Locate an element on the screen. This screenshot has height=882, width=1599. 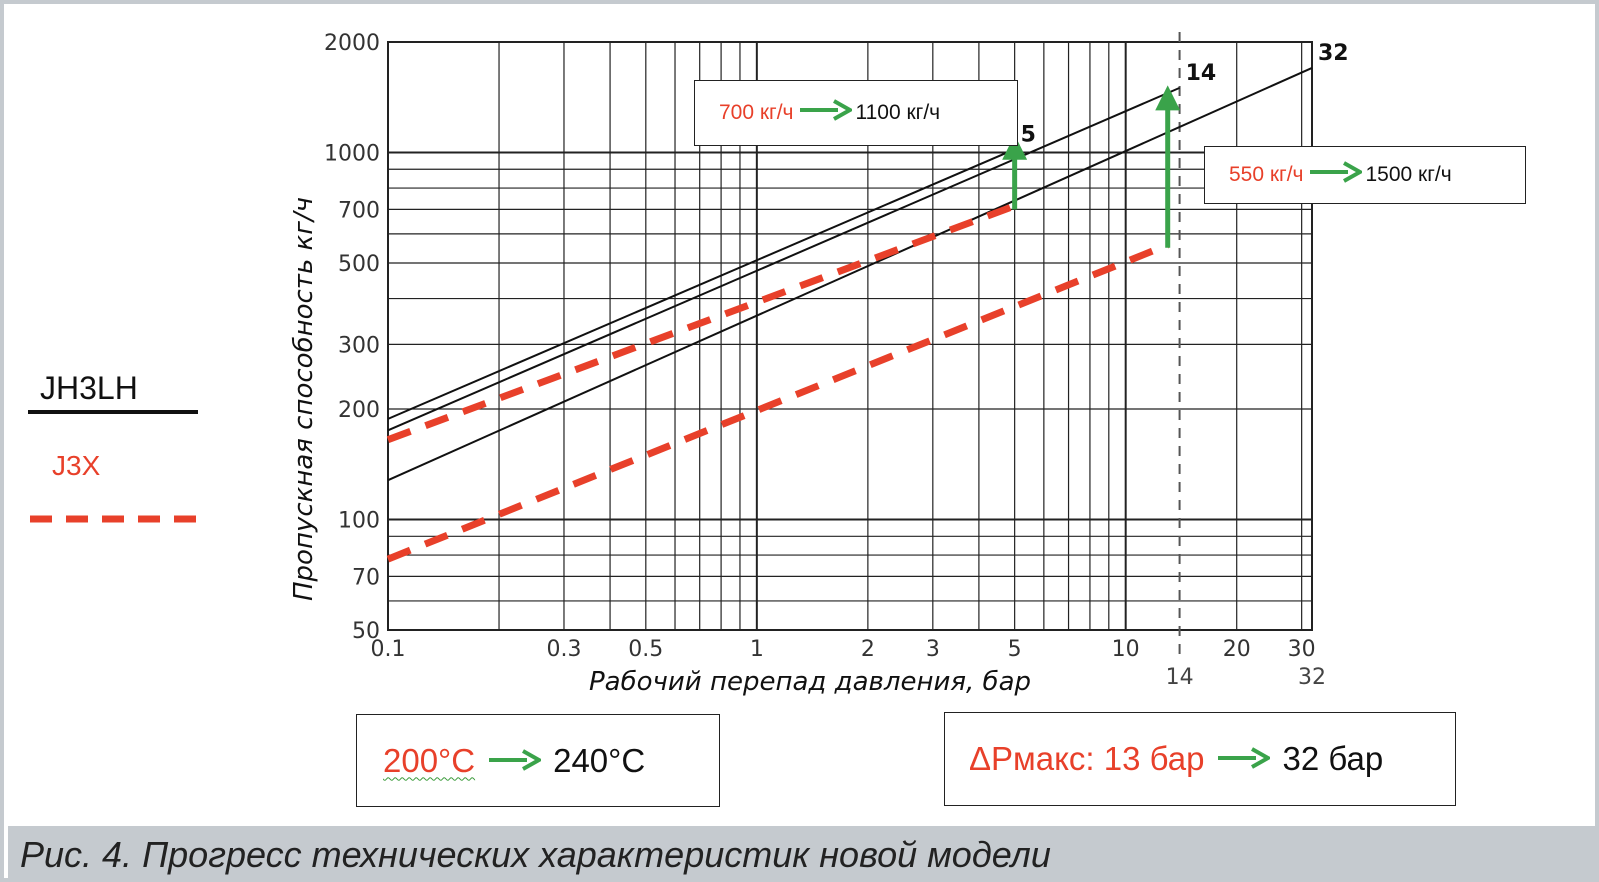
pressure-increase-box: ΔPмакс: 13 бар 32 бар is located at coordinates (1200, 759).